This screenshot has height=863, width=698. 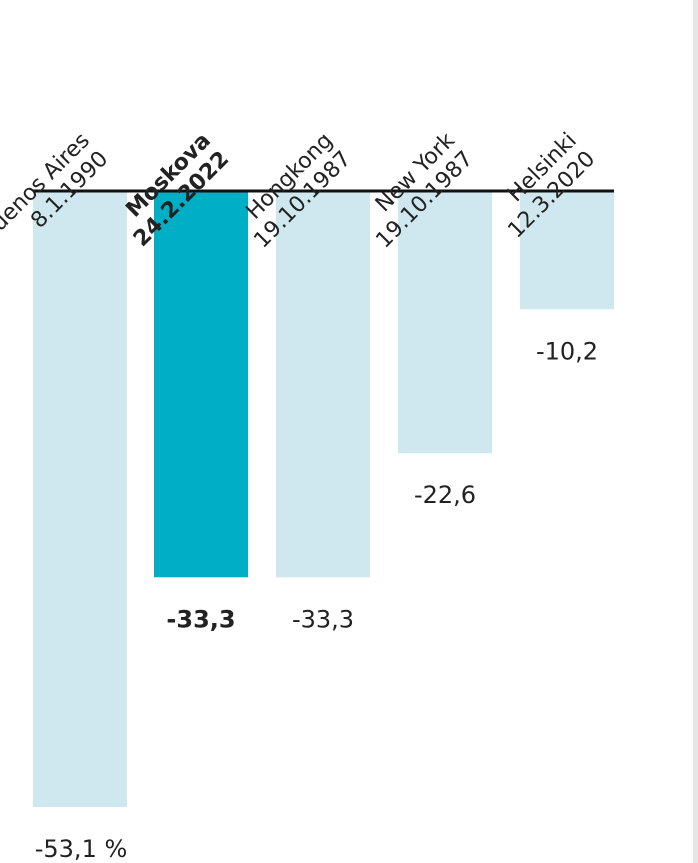 I want to click on value-label-4: -10,2, so click(x=567, y=351).